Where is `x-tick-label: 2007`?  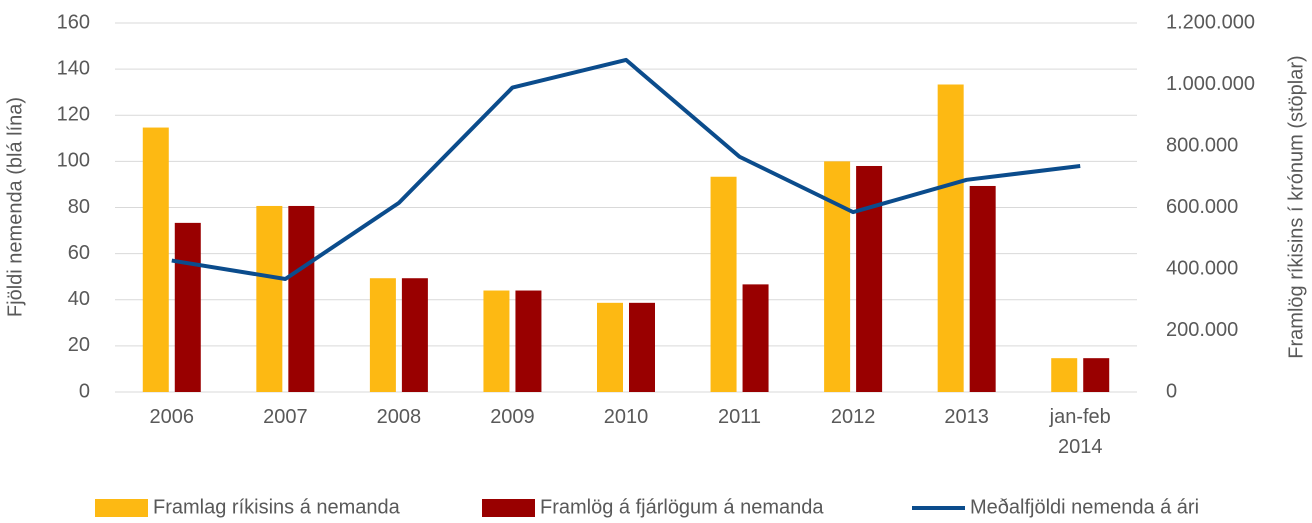
x-tick-label: 2007 is located at coordinates (285, 417).